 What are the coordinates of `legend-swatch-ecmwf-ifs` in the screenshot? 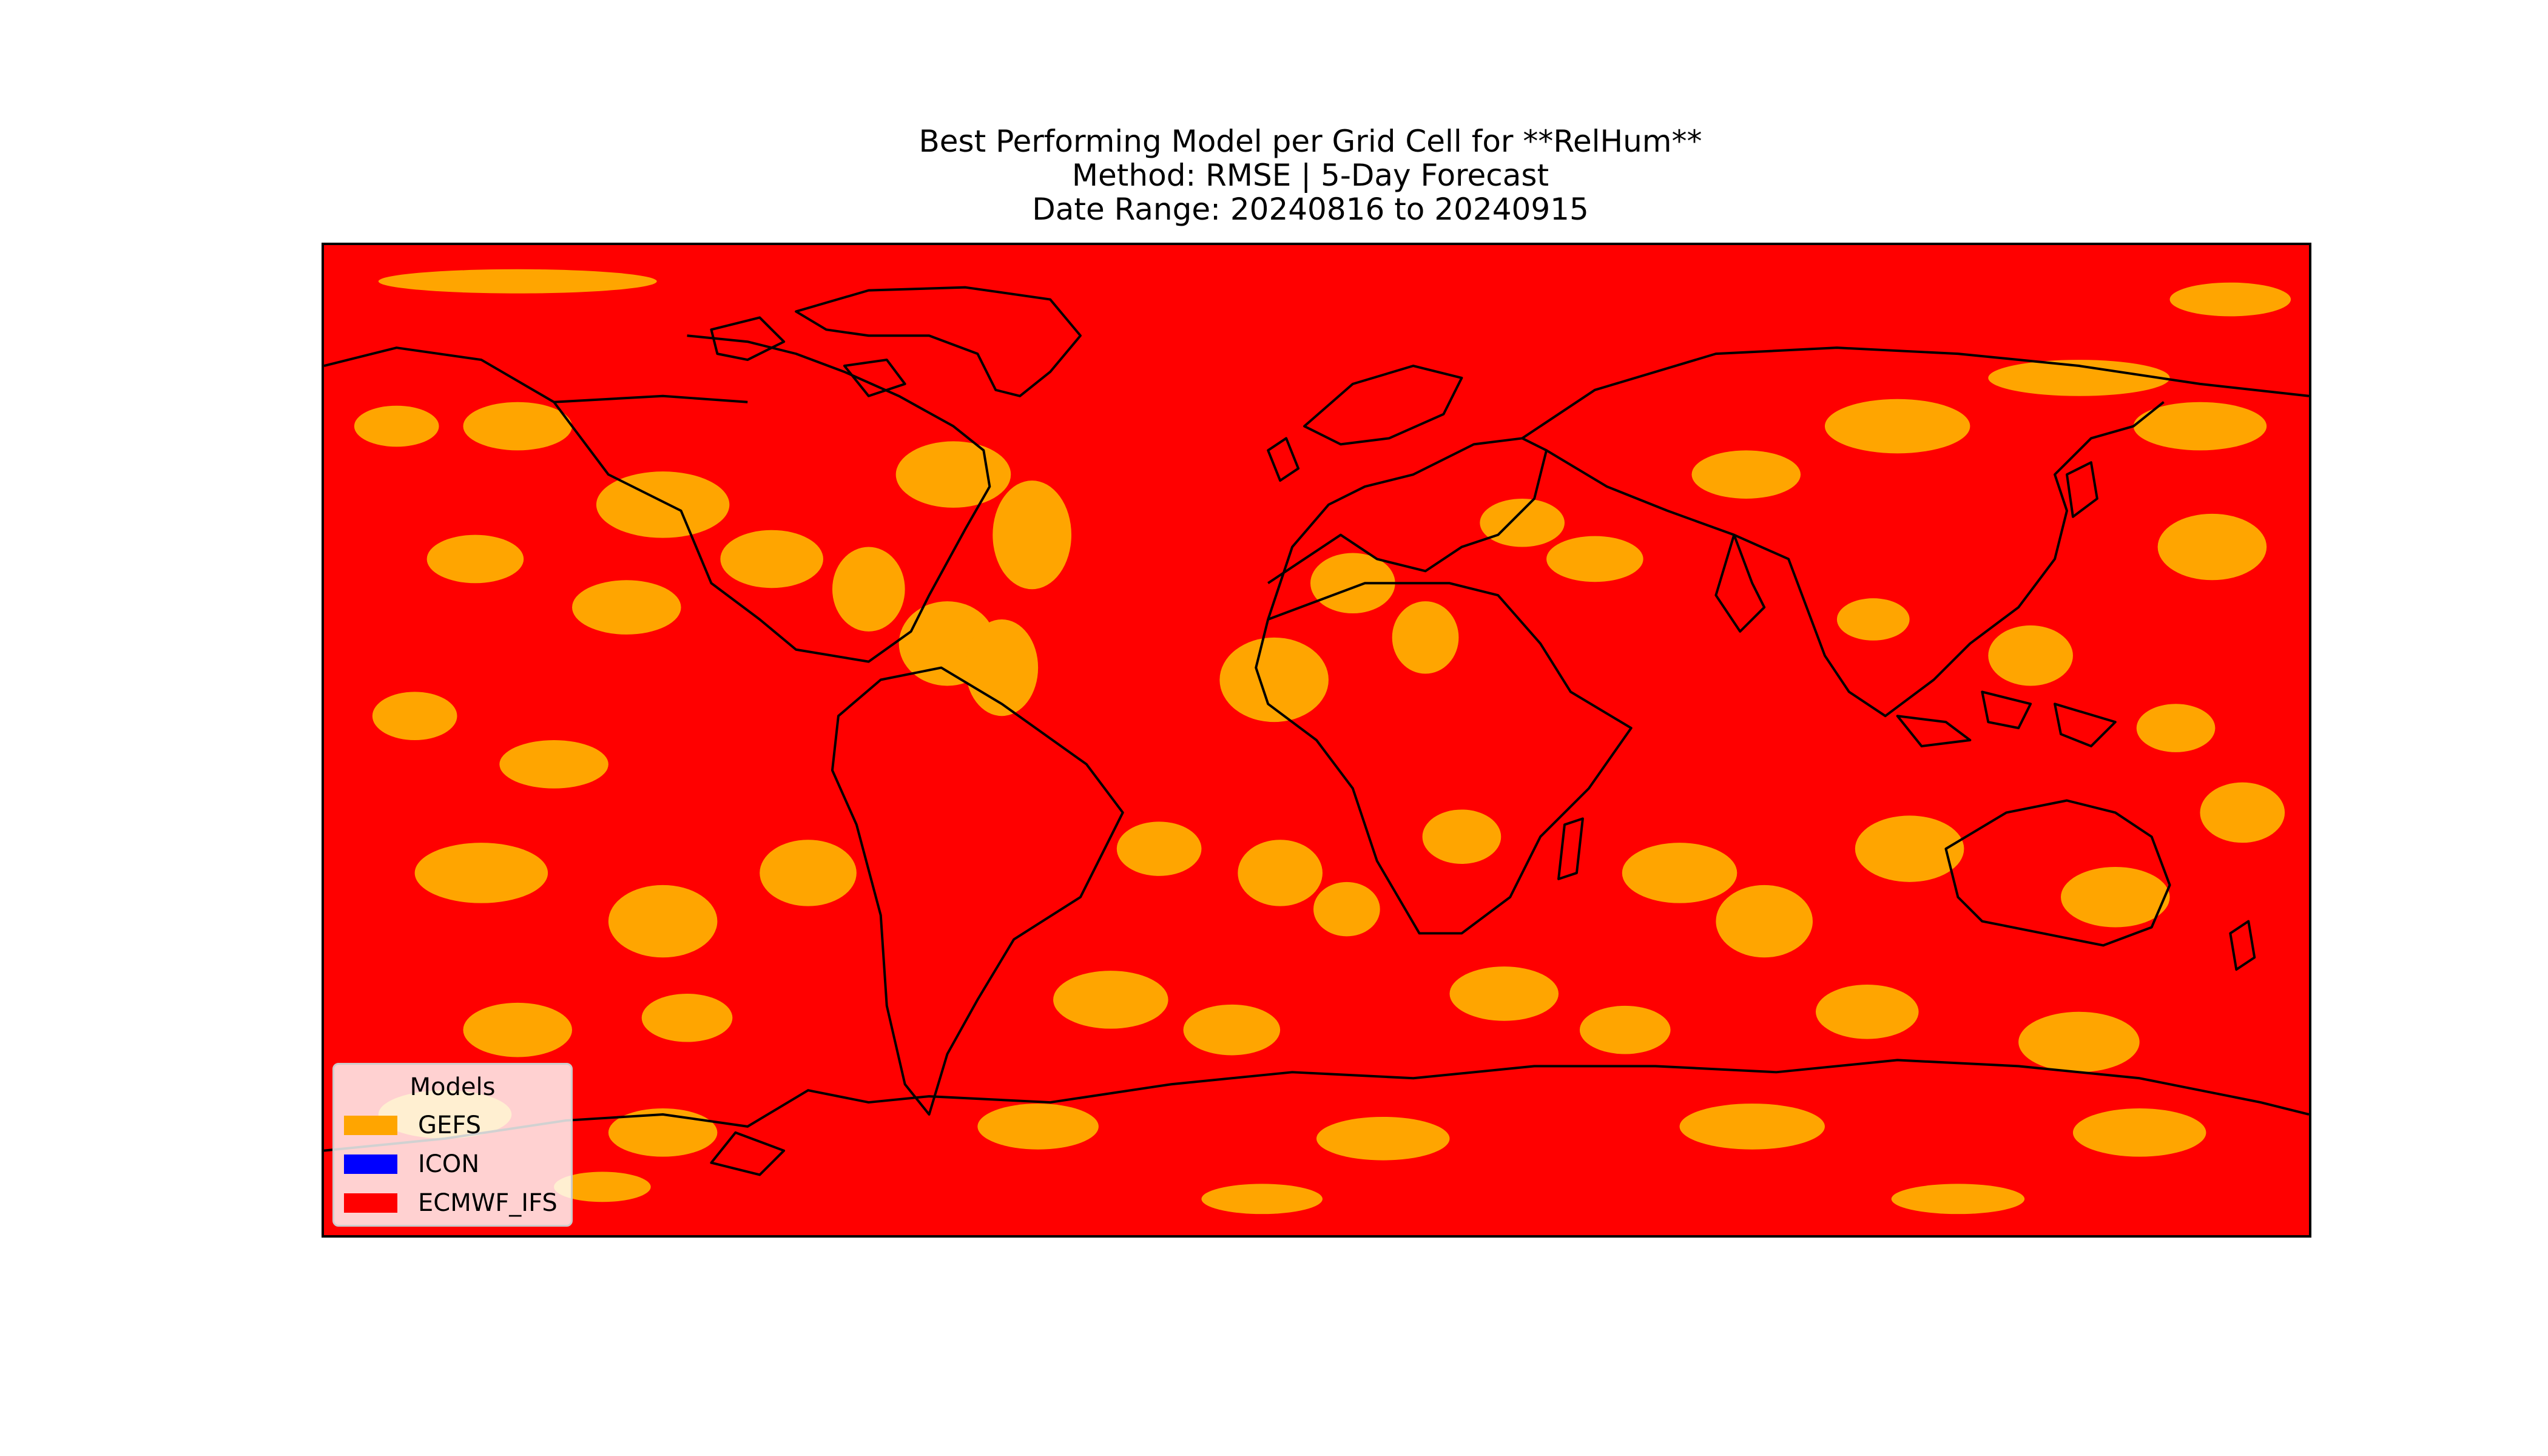 It's located at (370, 1203).